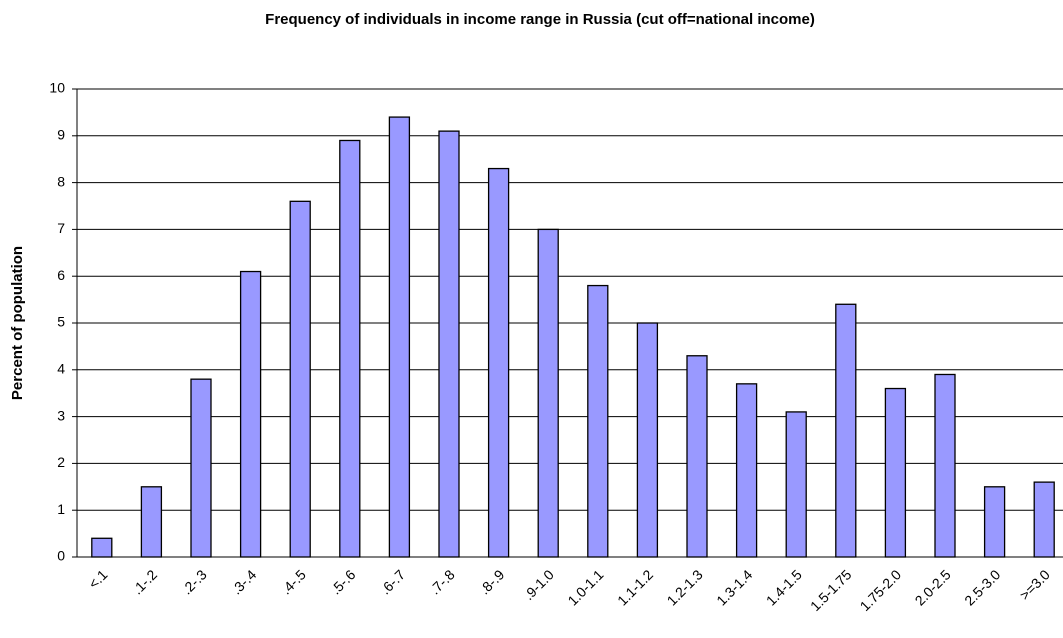  What do you see at coordinates (61, 181) in the screenshot?
I see `y-tick-label: 8` at bounding box center [61, 181].